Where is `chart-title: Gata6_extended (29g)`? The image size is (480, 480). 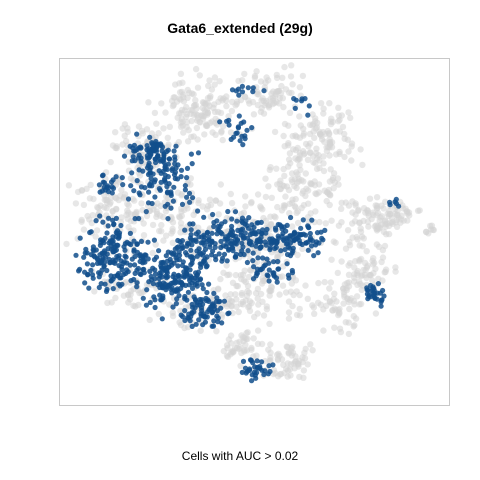
chart-title: Gata6_extended (29g) is located at coordinates (240, 28).